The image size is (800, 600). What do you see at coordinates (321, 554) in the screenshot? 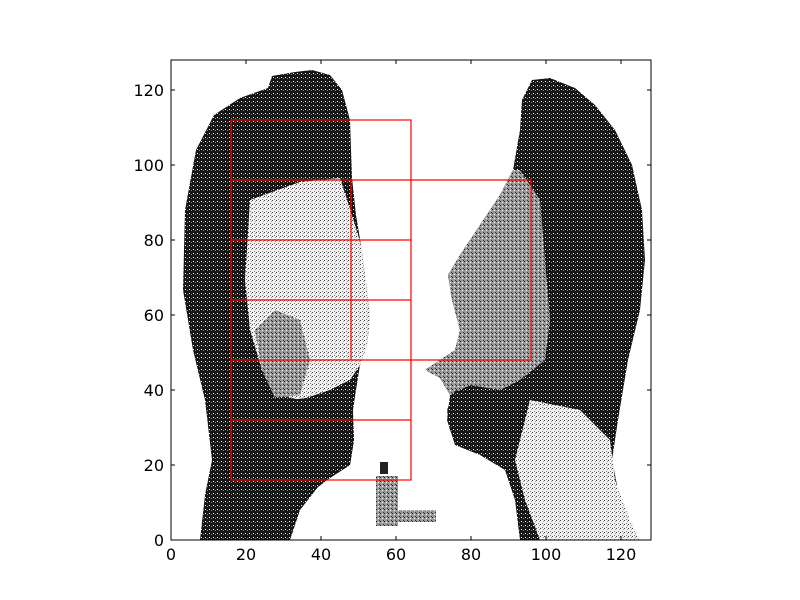
I see `x-tick-label: 40` at bounding box center [321, 554].